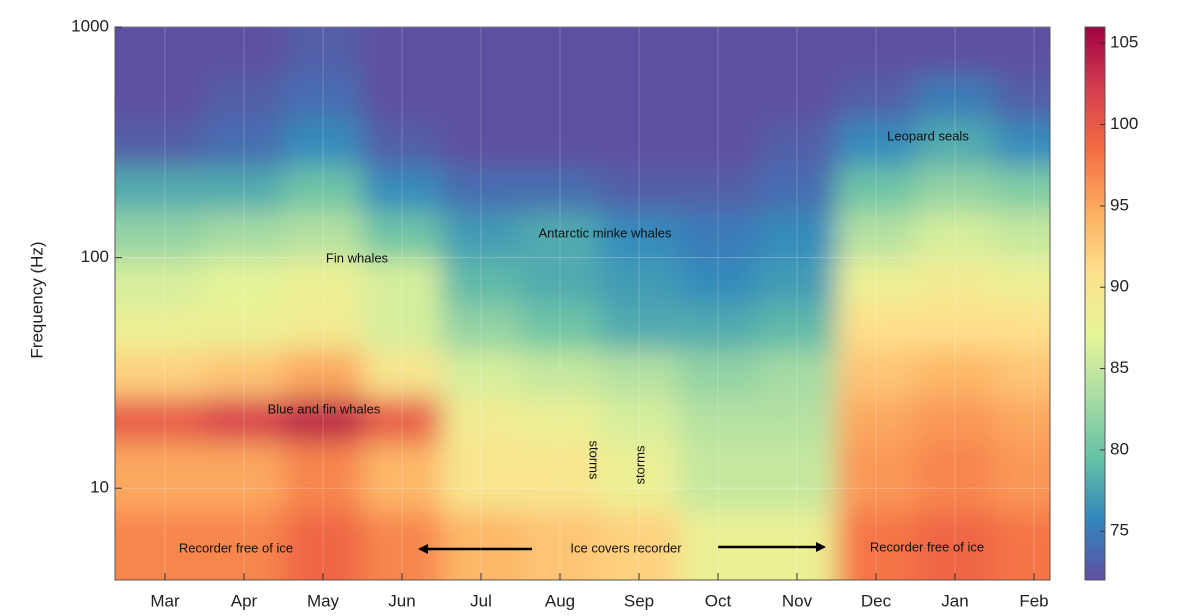  Describe the element at coordinates (401, 600) in the screenshot. I see `x-tick-label: Jun` at that location.